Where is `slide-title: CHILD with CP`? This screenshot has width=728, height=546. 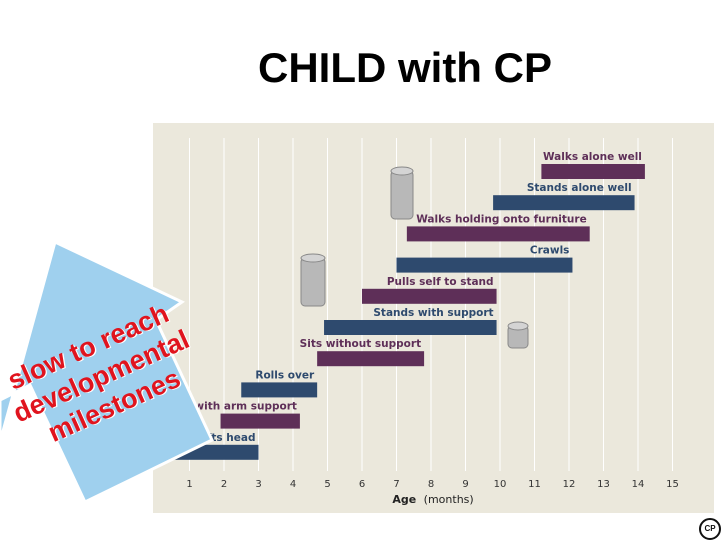 slide-title: CHILD with CP is located at coordinates (405, 67).